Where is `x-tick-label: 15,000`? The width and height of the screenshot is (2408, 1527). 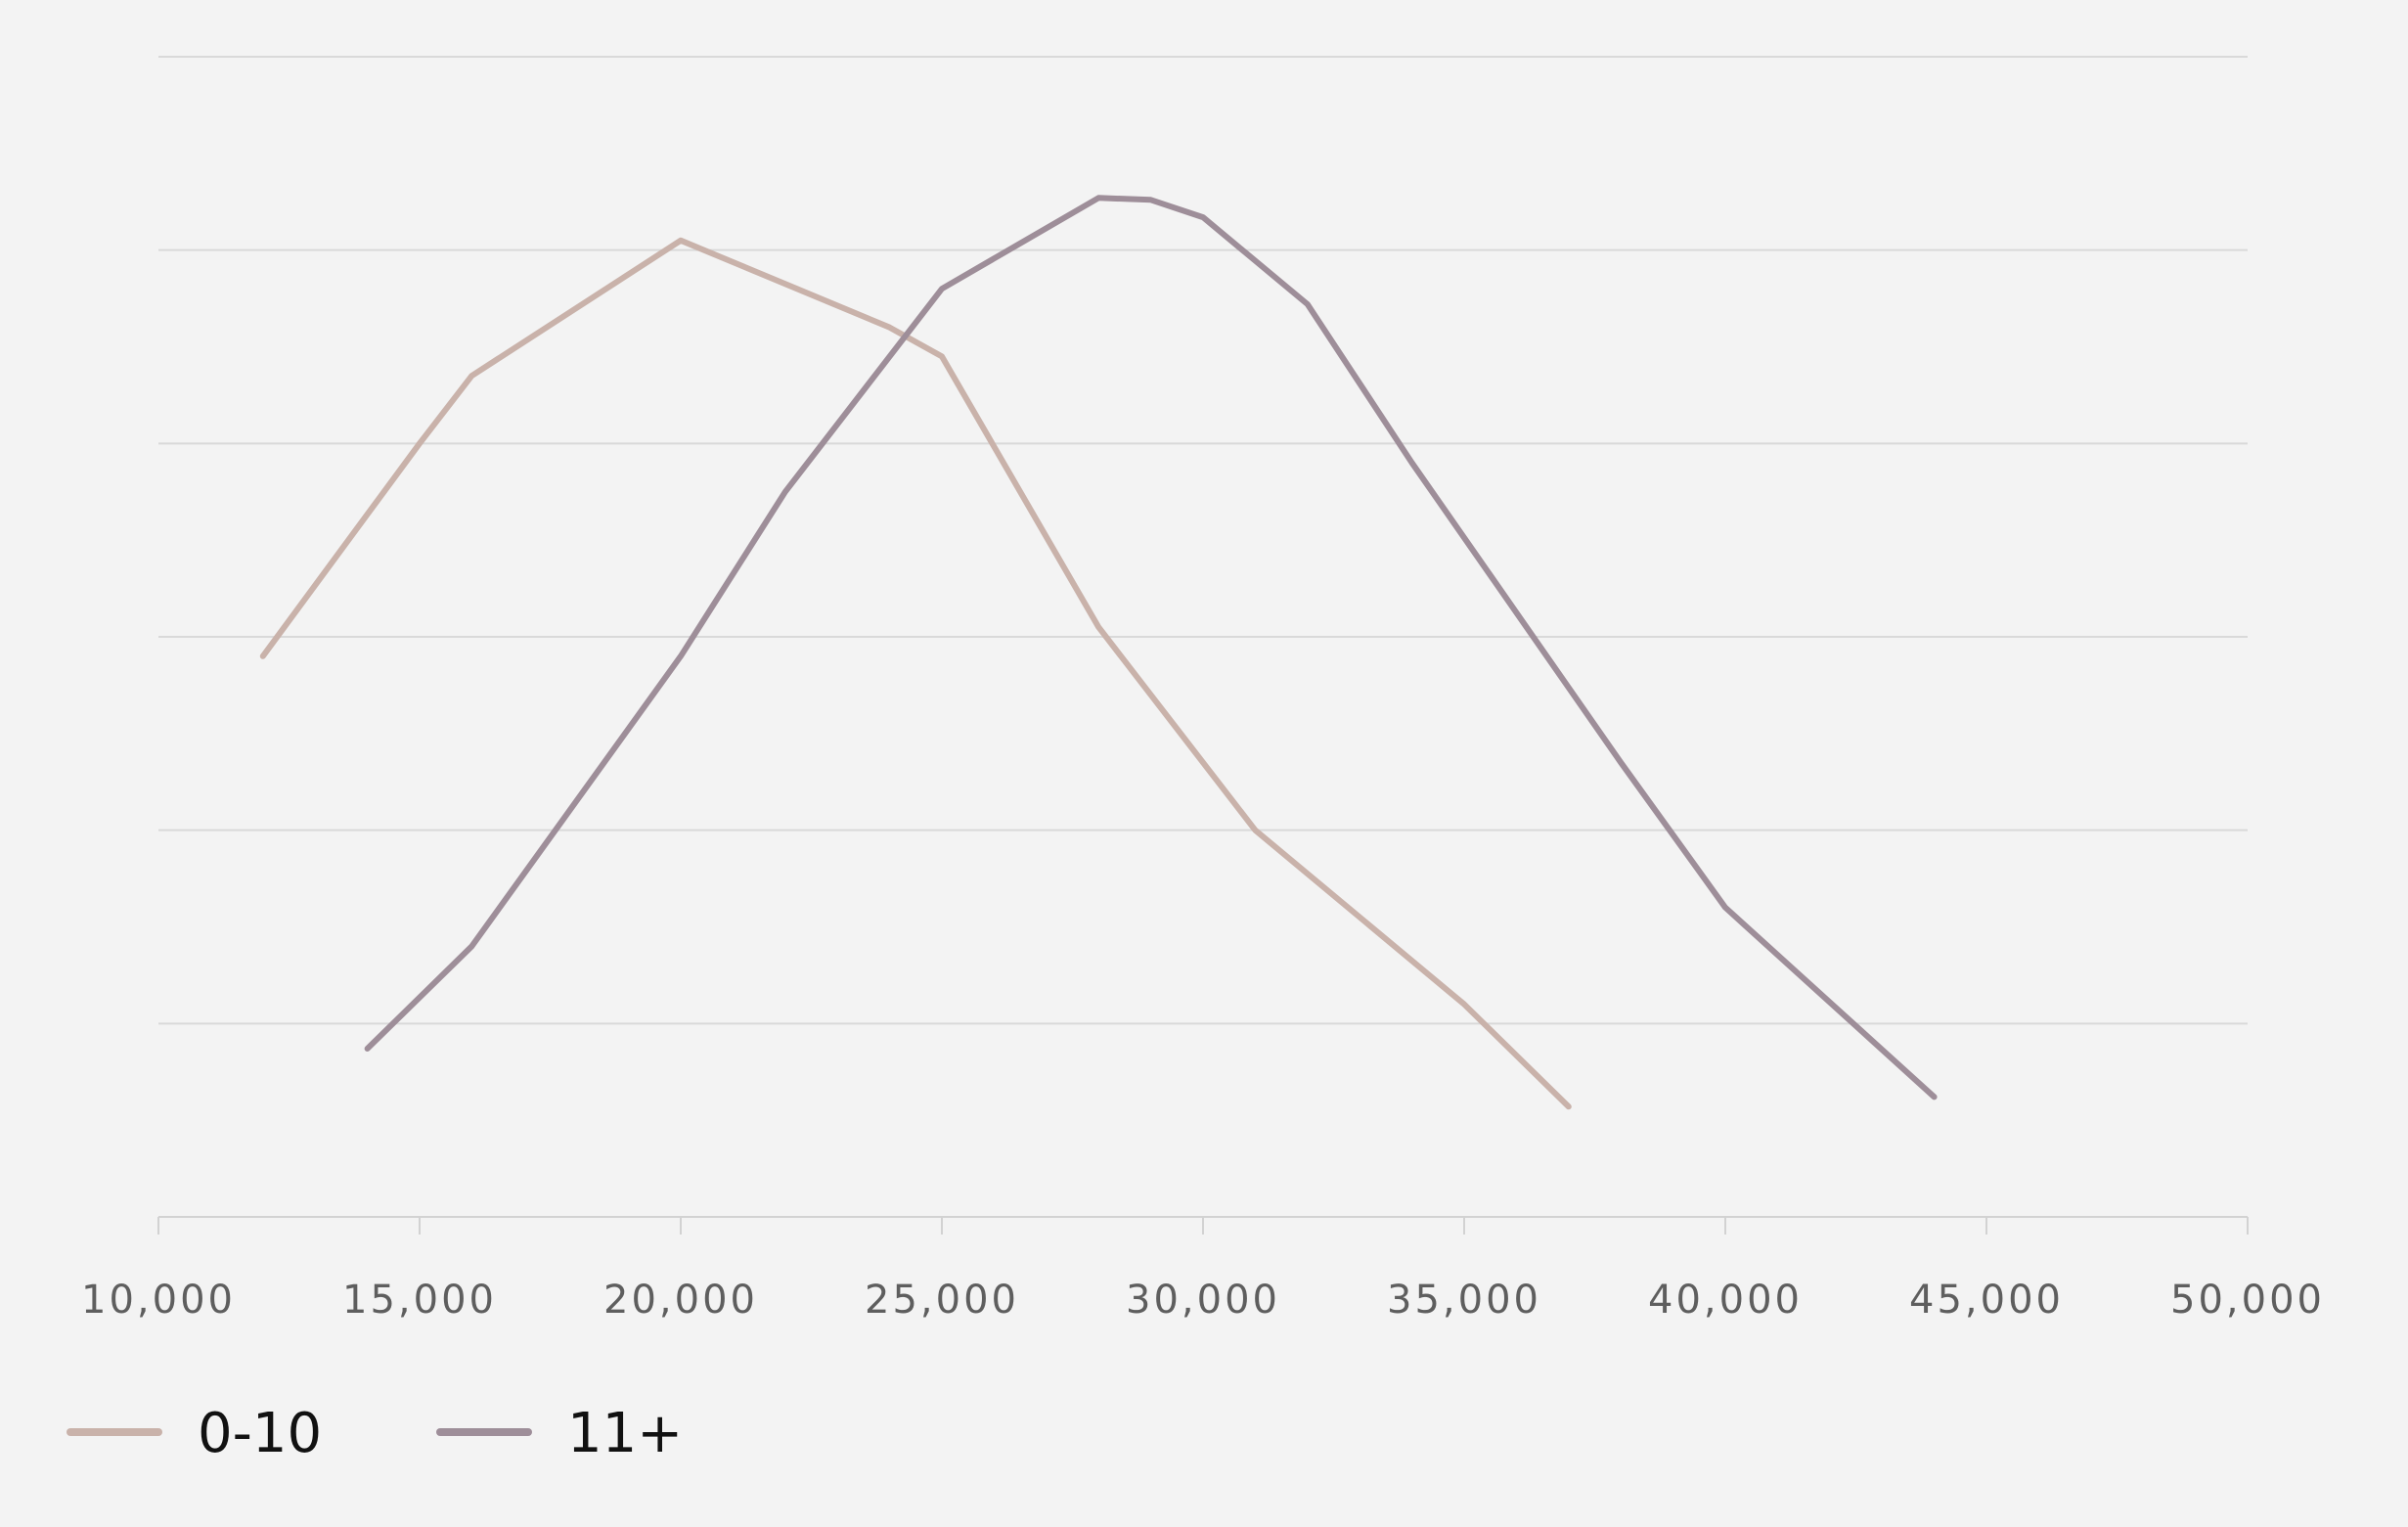
x-tick-label: 15,000 is located at coordinates (419, 1300).